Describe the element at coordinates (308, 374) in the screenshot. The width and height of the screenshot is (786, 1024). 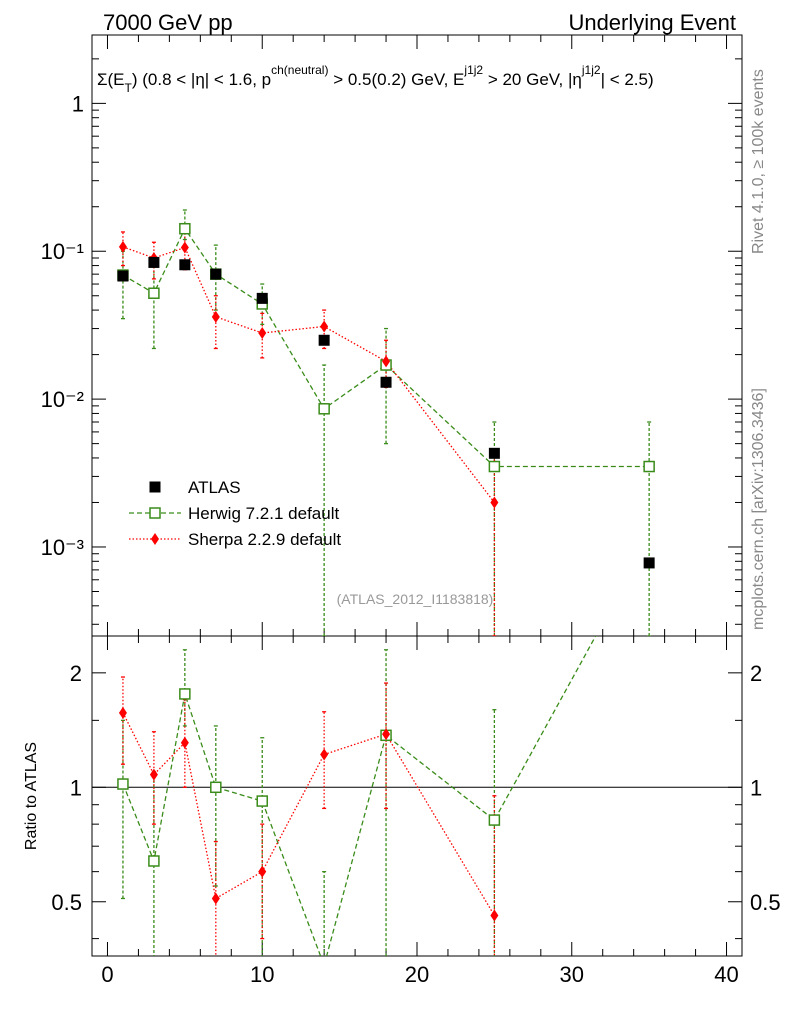
I see `sherpa-line` at that location.